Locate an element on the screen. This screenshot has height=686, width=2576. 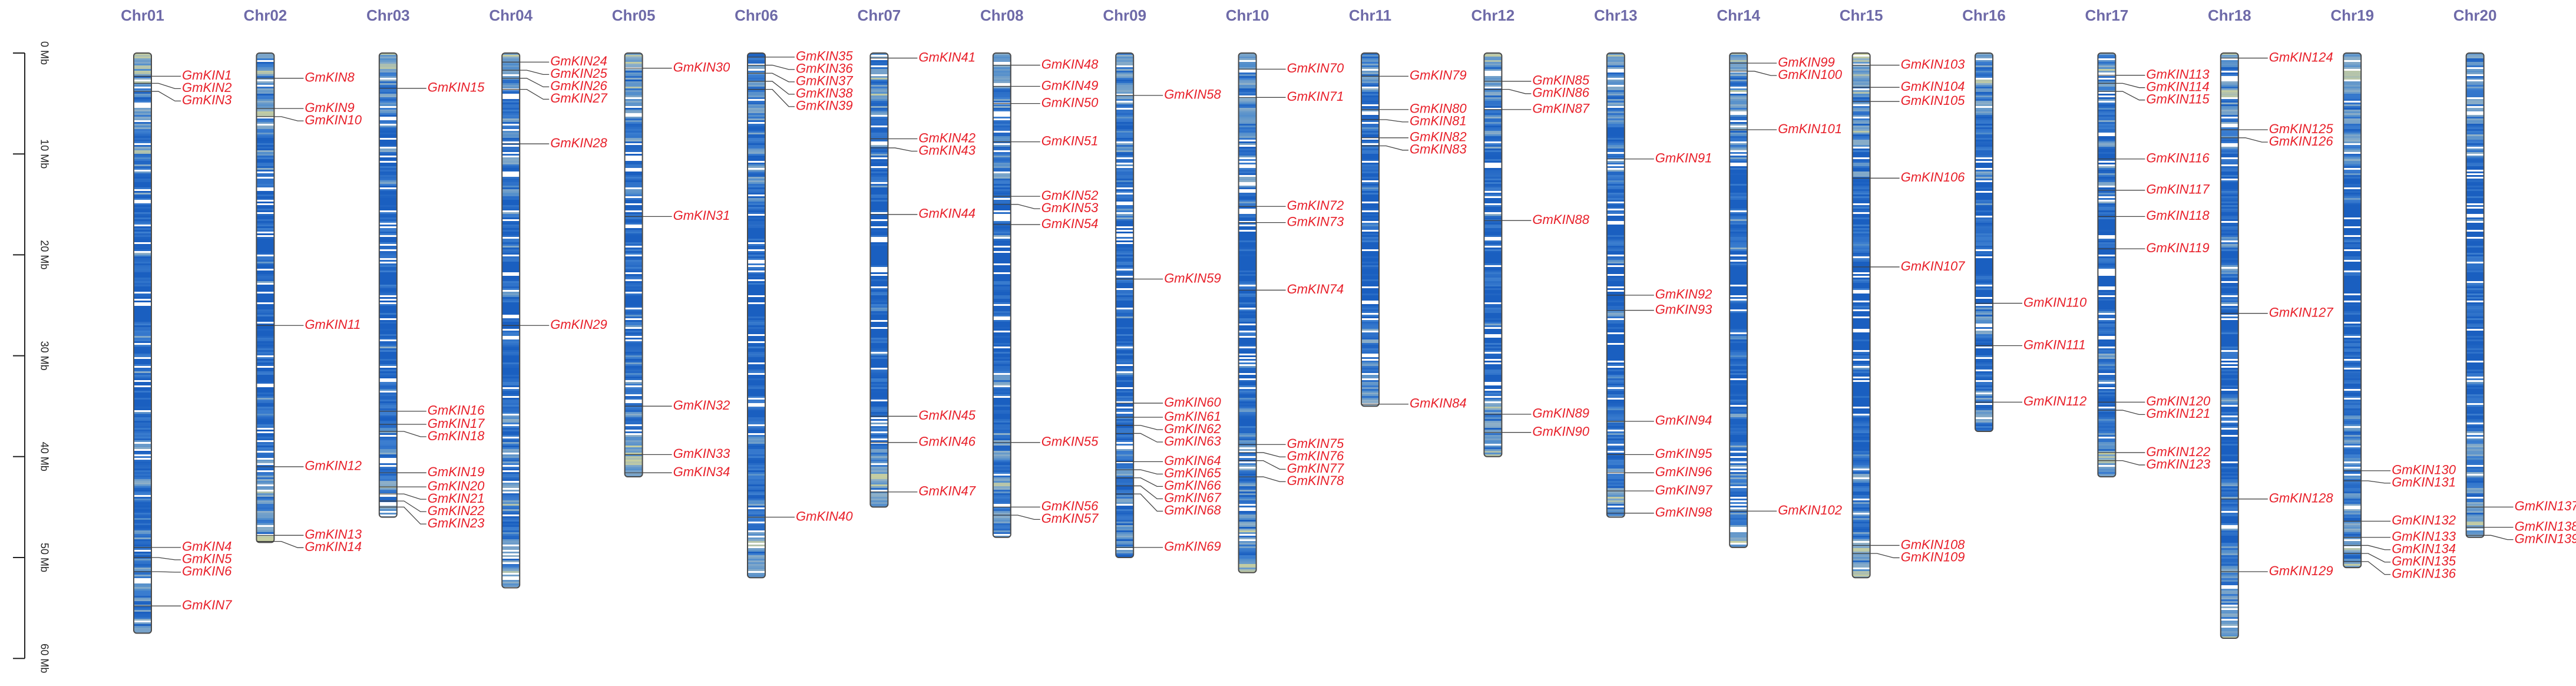
gene-marker: GmKIN97 is located at coordinates (1659, 490).